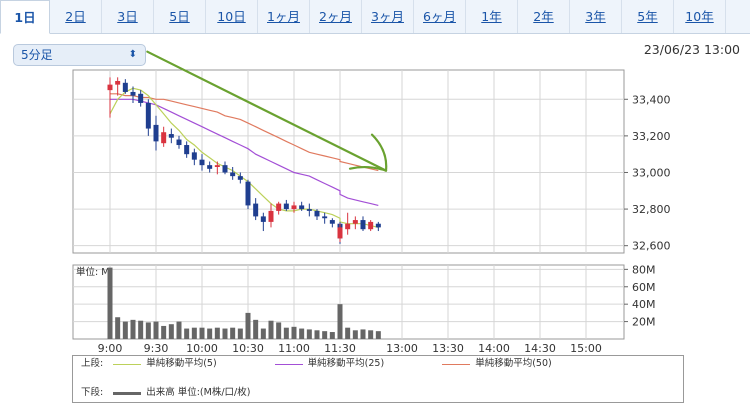 The image size is (750, 406). What do you see at coordinates (156, 348) in the screenshot?
I see `x-tick-label-1: 9:30` at bounding box center [156, 348].